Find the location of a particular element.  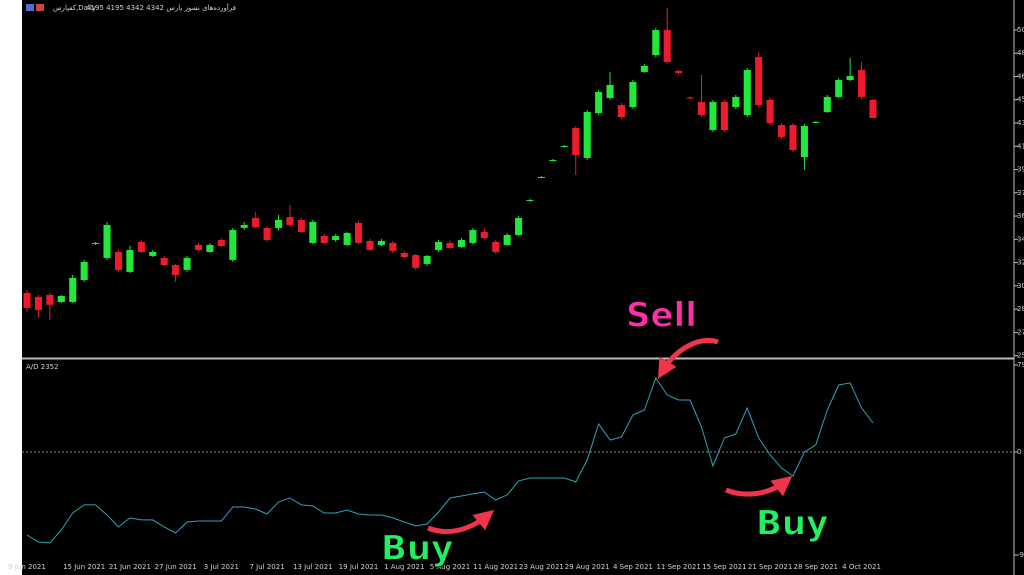

x-tick-label: 21 Sep 2021 is located at coordinates (770, 567).